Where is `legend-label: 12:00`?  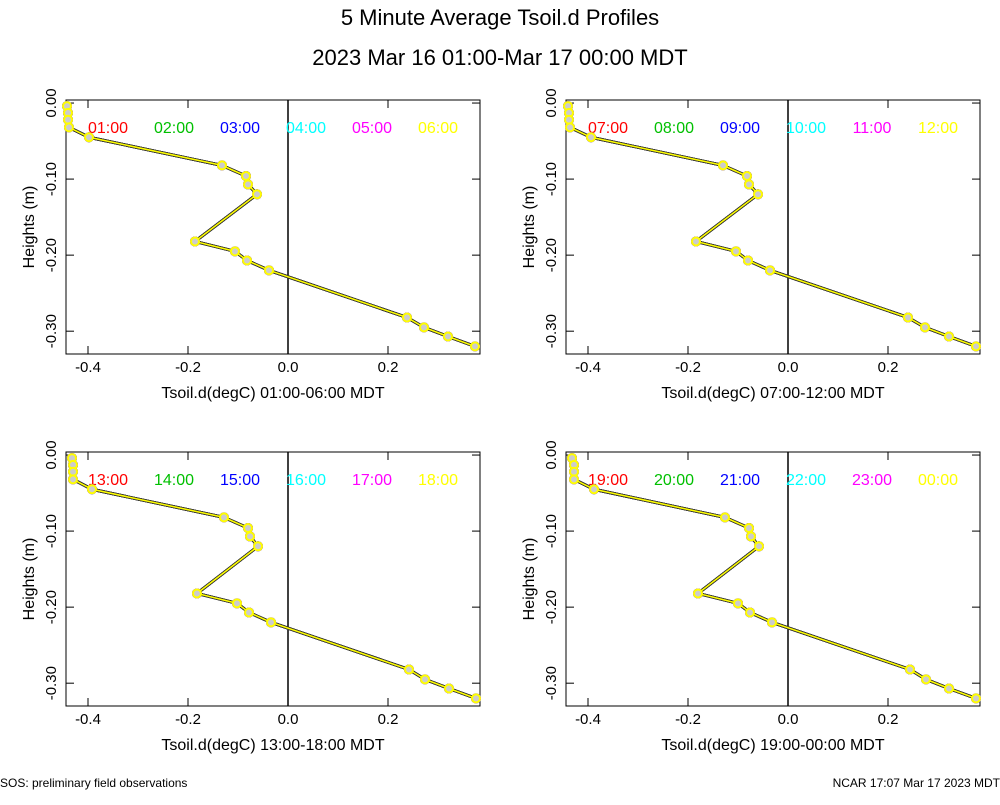
legend-label: 12:00 is located at coordinates (938, 128).